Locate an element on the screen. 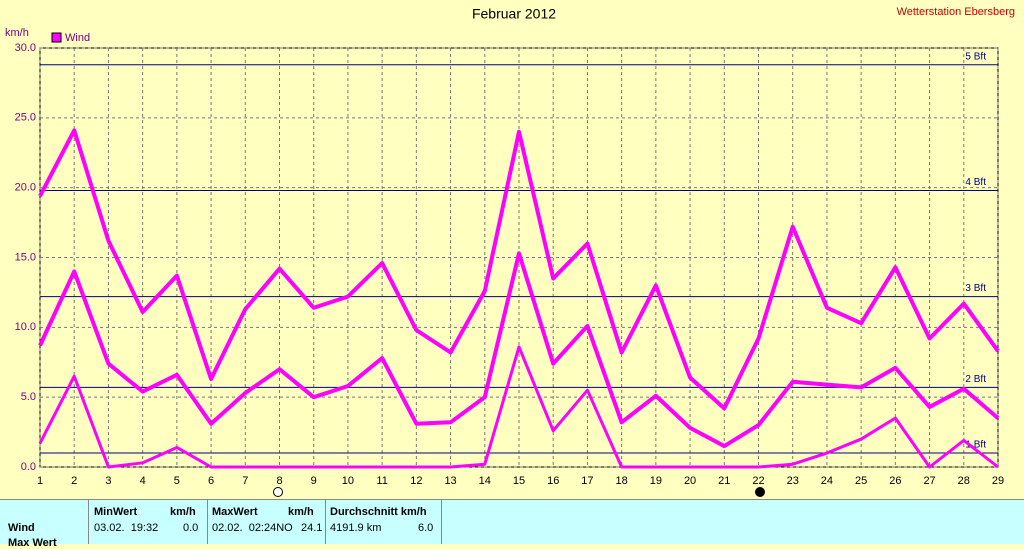 Image resolution: width=1024 pixels, height=549 pixels. row-label: Wind is located at coordinates (21, 528).